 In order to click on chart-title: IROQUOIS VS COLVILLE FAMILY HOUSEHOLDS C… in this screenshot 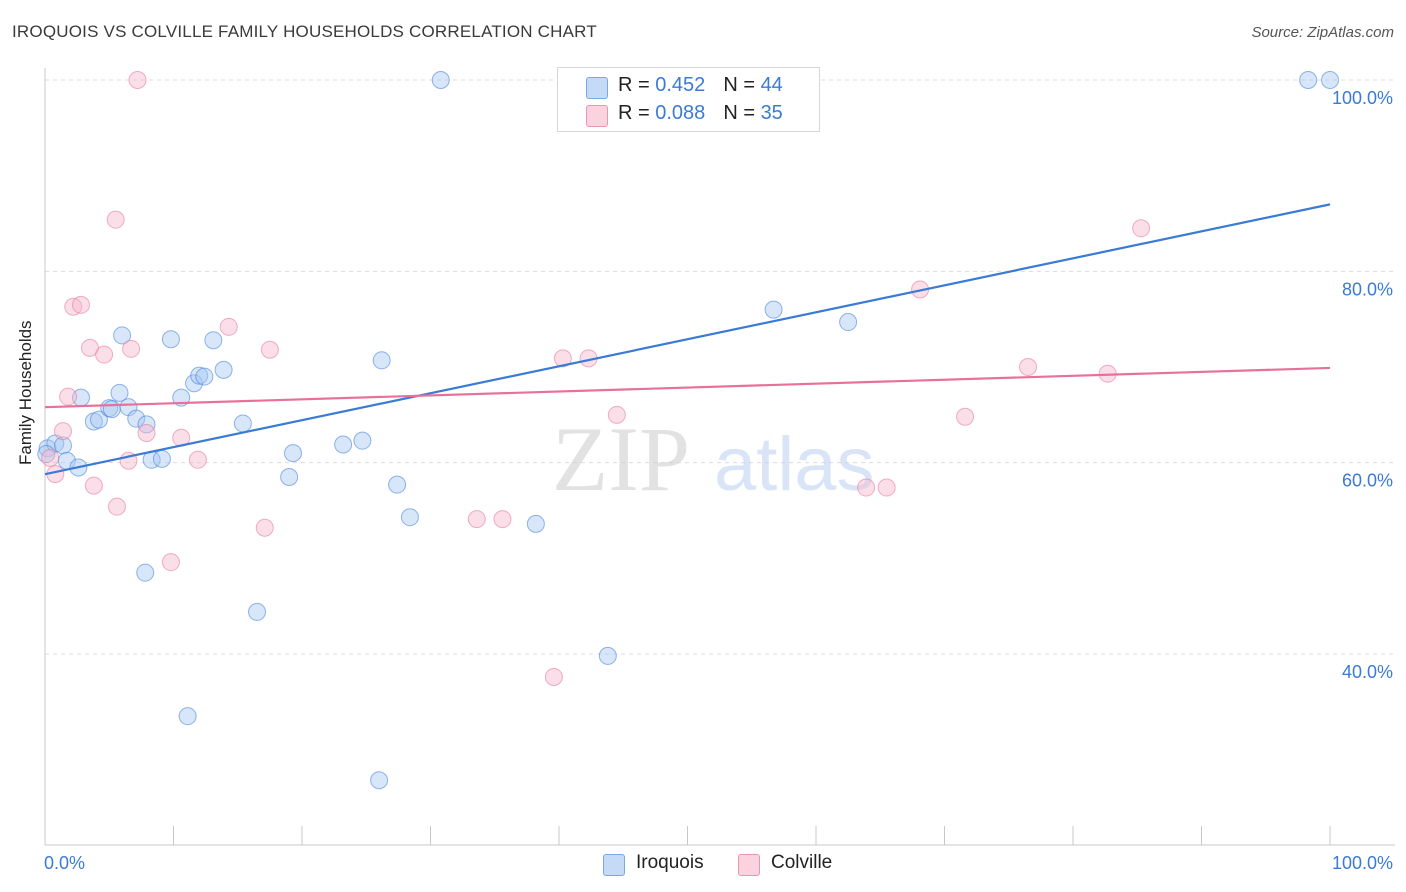, I will do `click(304, 31)`.